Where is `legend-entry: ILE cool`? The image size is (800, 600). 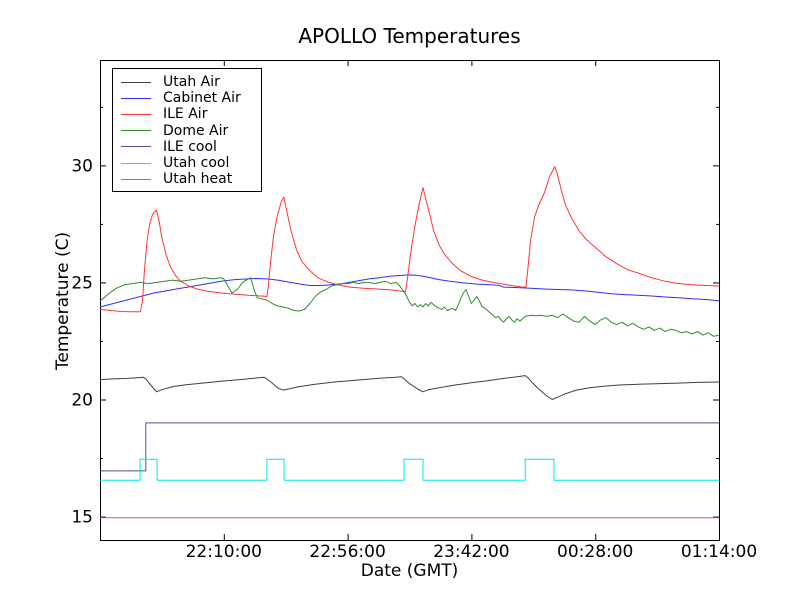
legend-entry: ILE cool is located at coordinates (187, 147).